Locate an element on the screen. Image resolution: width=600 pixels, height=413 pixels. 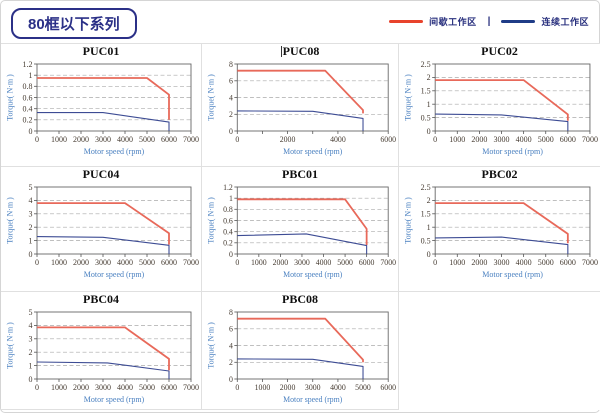
svg-text: 2.5 is located at coordinates (426, 187).